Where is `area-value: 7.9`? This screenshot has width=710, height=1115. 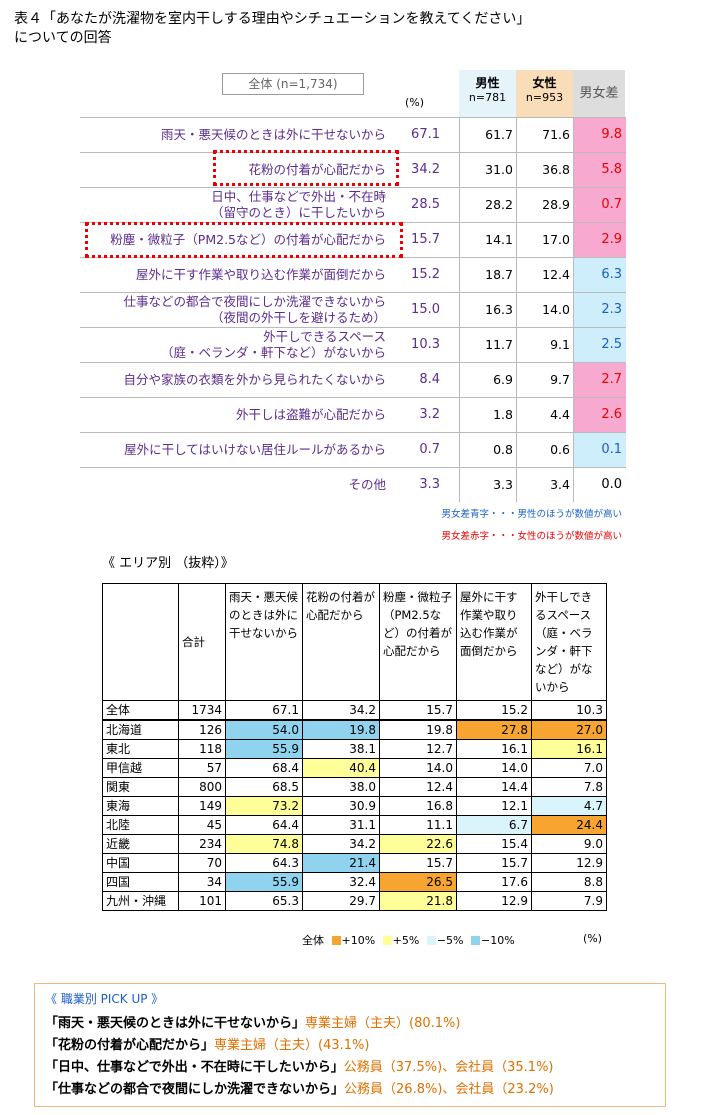 area-value: 7.9 is located at coordinates (569, 901).